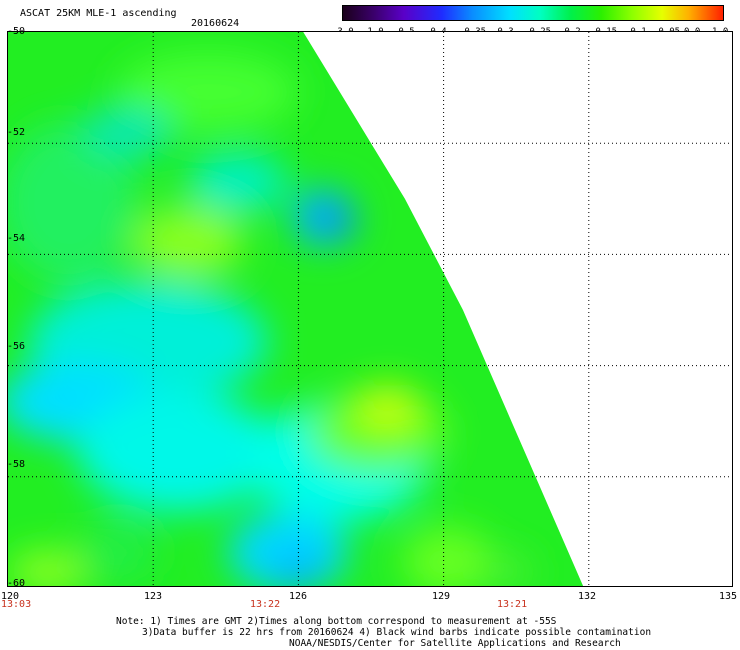 Image resolution: width=740 pixels, height=650 pixels. I want to click on lon-tick-label: 123, so click(153, 596).